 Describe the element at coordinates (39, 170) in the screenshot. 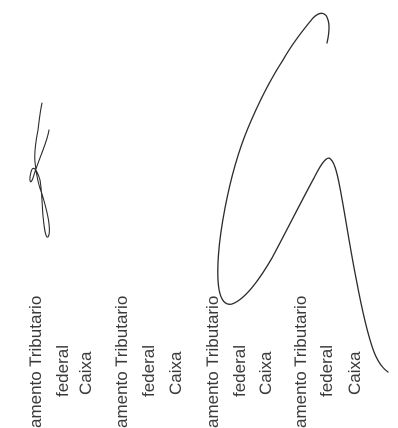

I see `signature-small` at that location.